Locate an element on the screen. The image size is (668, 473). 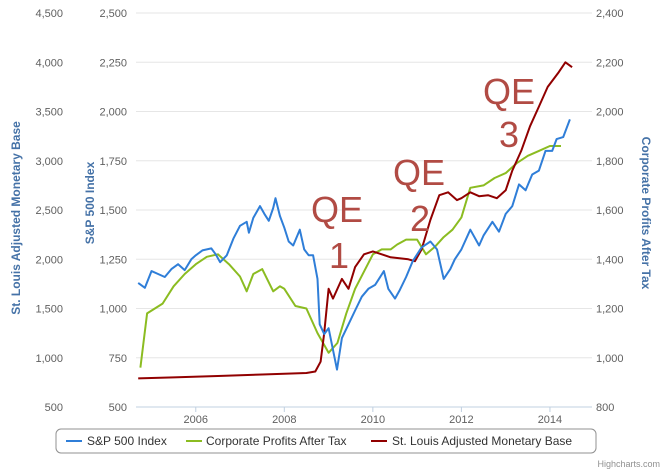
y-tick-label-left-outer: 4,500 is located at coordinates (49, 14).